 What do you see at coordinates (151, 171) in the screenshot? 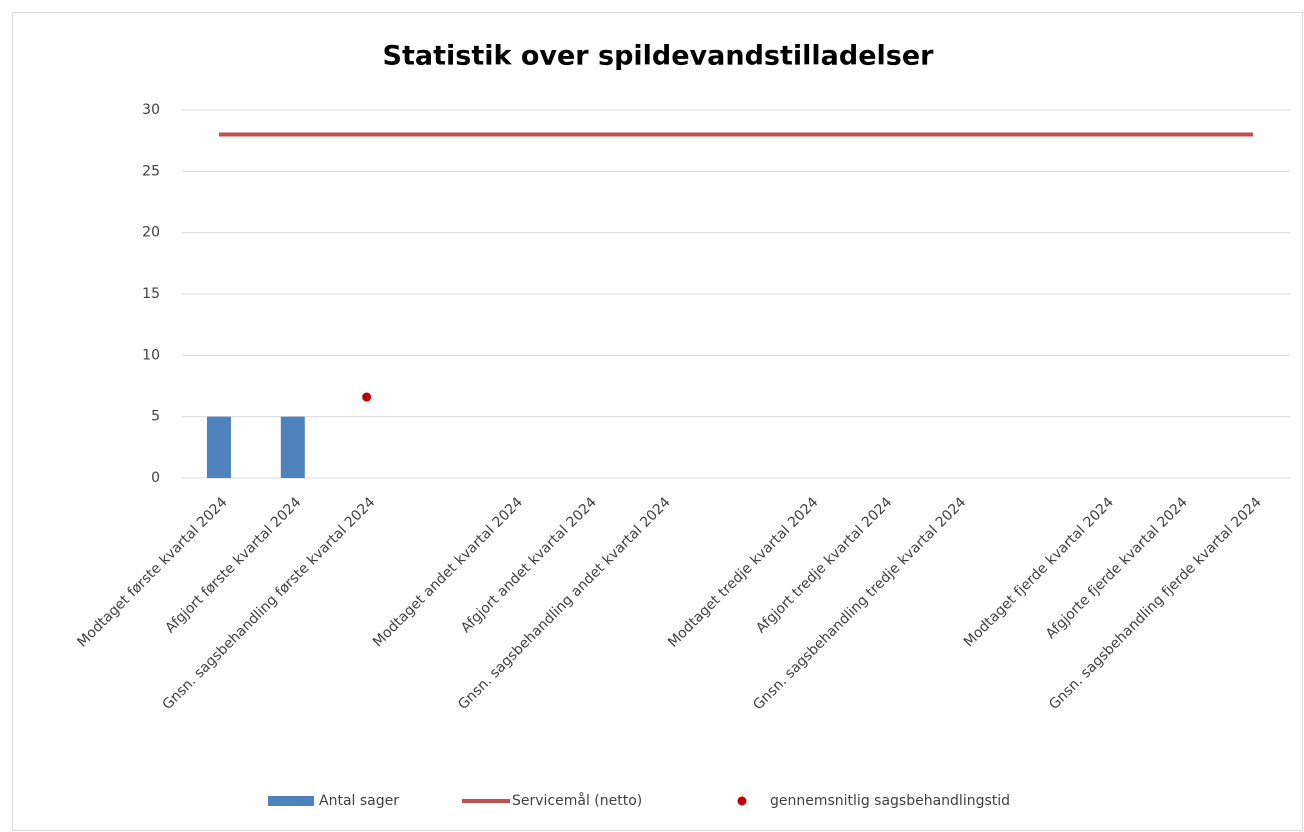
I see `y-tick-label: 25` at bounding box center [151, 171].